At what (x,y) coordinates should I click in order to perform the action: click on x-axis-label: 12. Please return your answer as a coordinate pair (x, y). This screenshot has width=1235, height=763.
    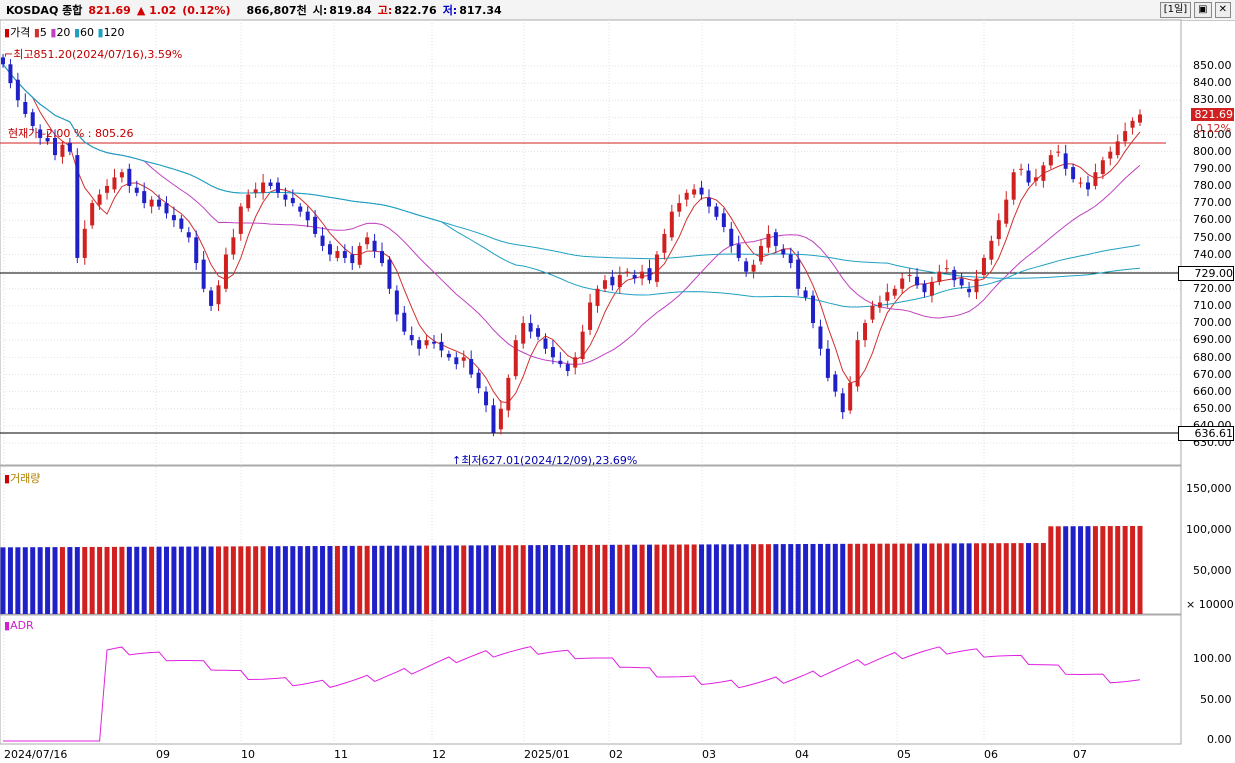
    Looking at the image, I should click on (439, 754).